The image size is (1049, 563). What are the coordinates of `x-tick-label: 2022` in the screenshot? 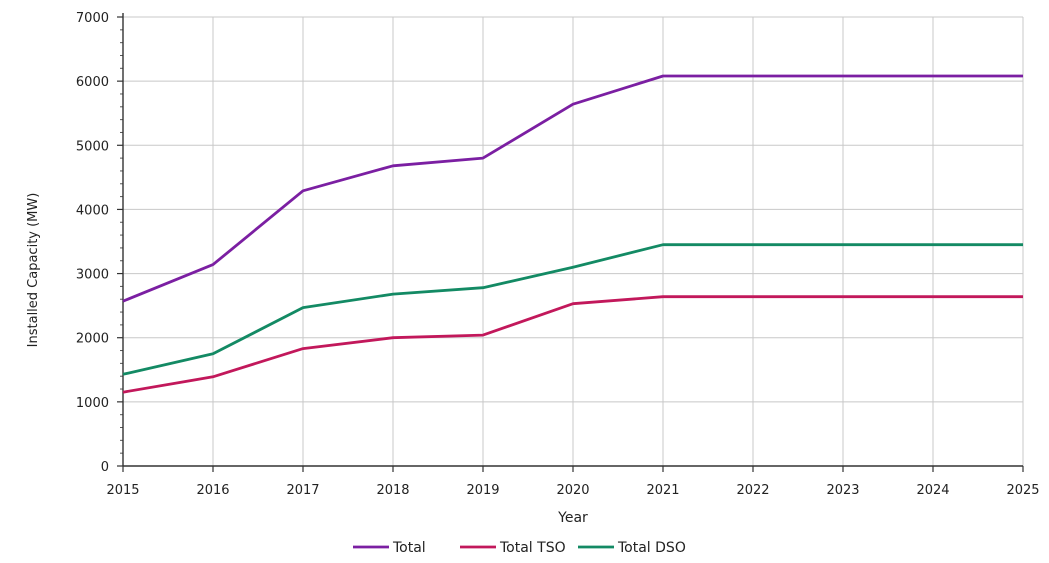 It's located at (752, 490).